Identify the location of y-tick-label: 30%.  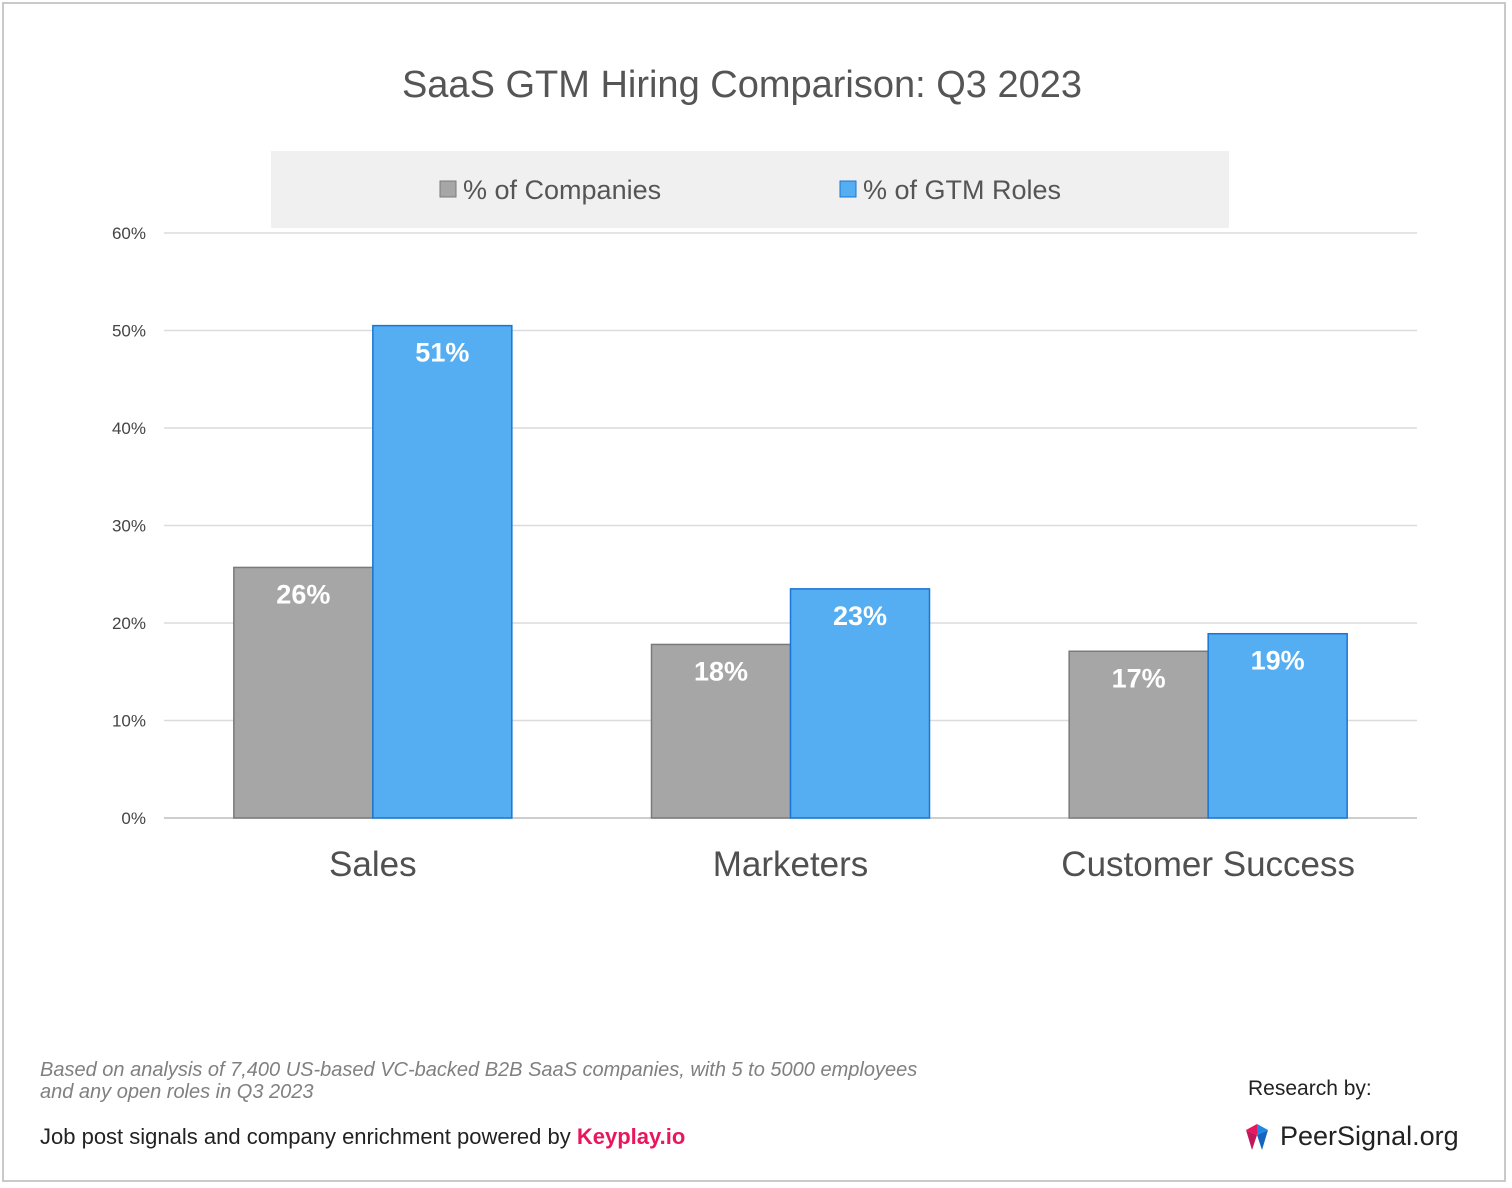
(129, 526).